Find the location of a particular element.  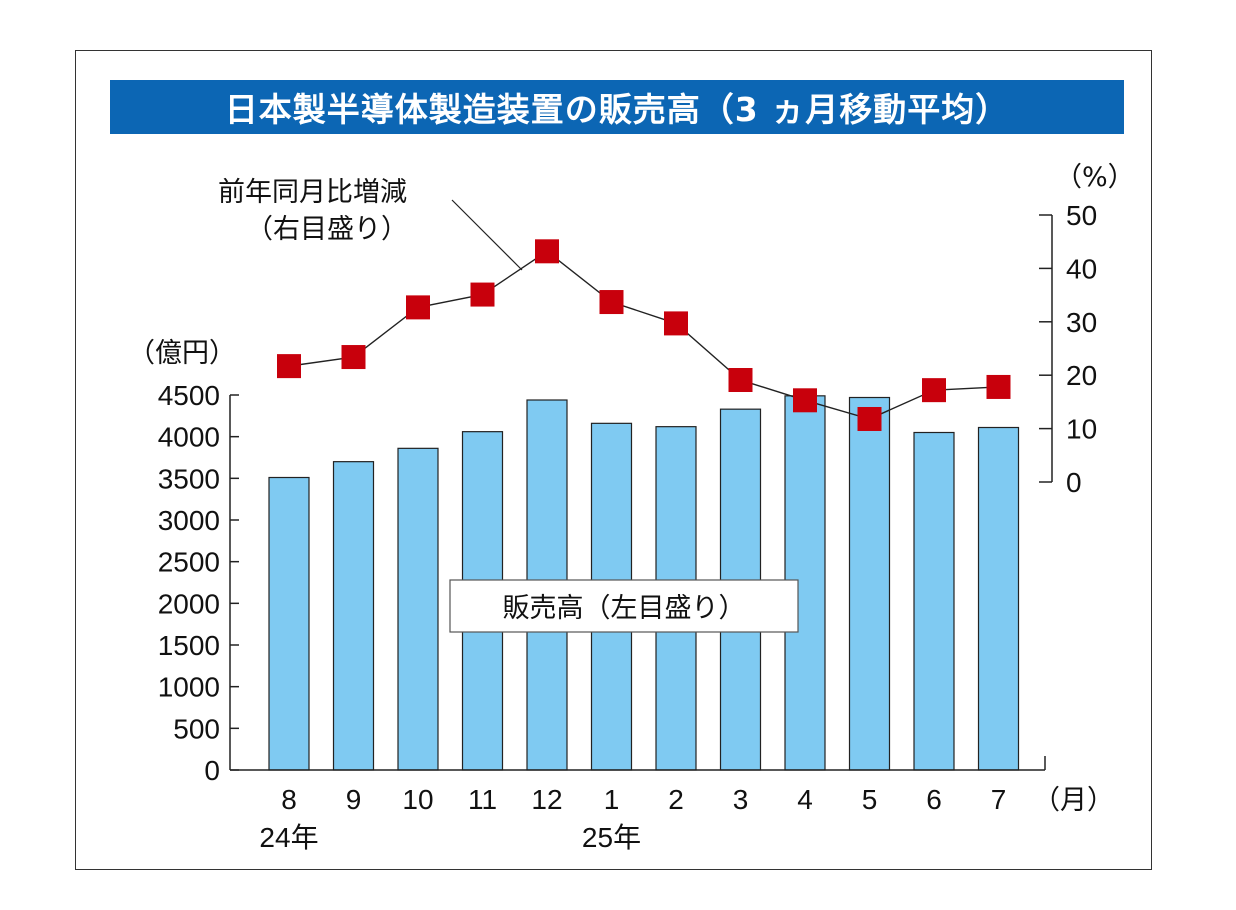

x-tick-label: 2 is located at coordinates (676, 799).